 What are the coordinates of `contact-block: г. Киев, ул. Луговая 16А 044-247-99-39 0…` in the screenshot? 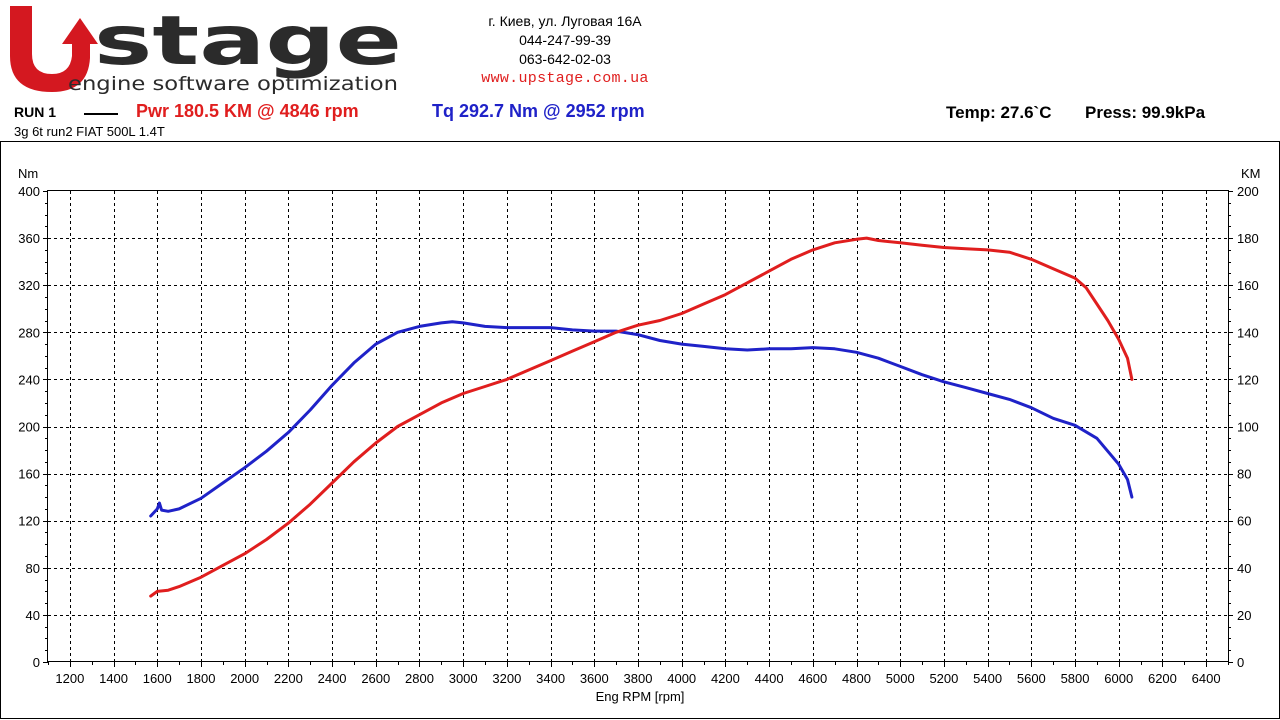 It's located at (565, 50).